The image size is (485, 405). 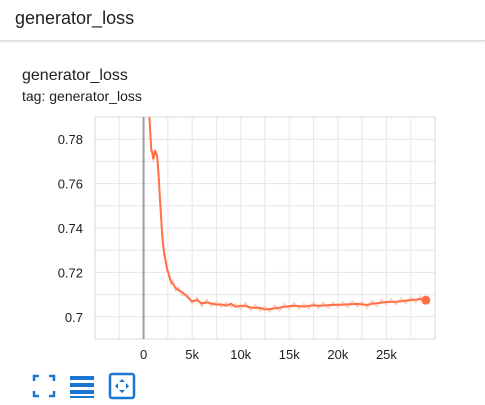 I want to click on x-tick-label: 20k, so click(x=337, y=354).